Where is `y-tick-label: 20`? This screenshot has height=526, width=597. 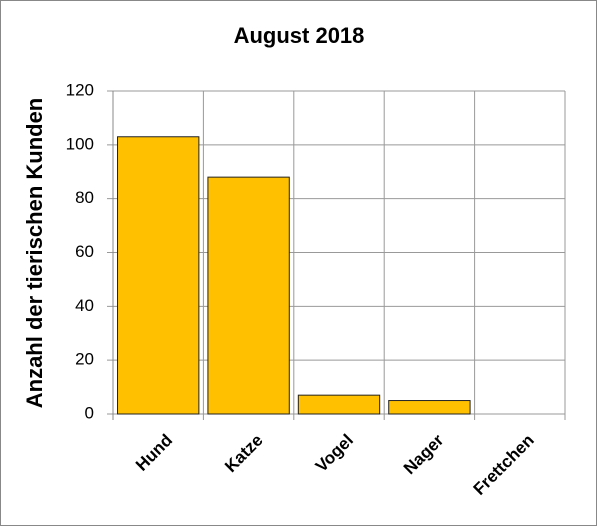 y-tick-label: 20 is located at coordinates (84, 359).